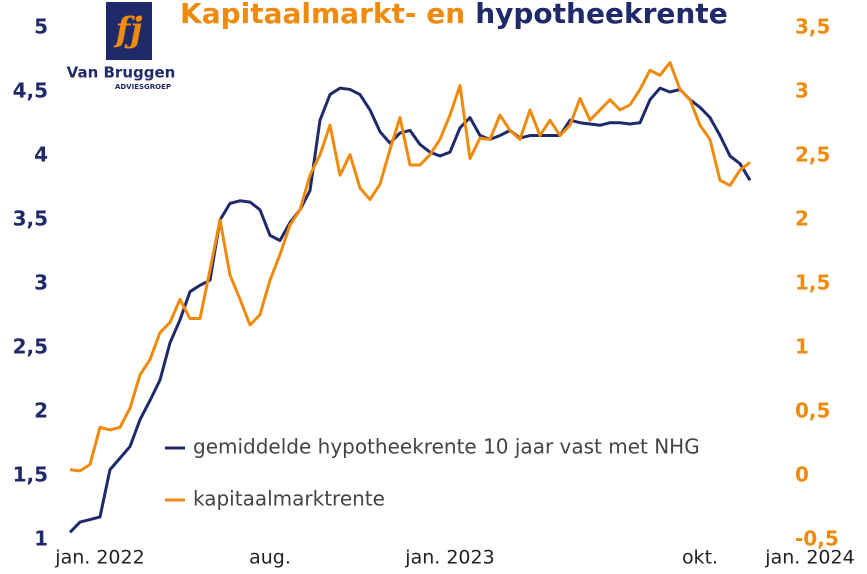  Describe the element at coordinates (700, 558) in the screenshot. I see `x-tick-label: okt.` at that location.